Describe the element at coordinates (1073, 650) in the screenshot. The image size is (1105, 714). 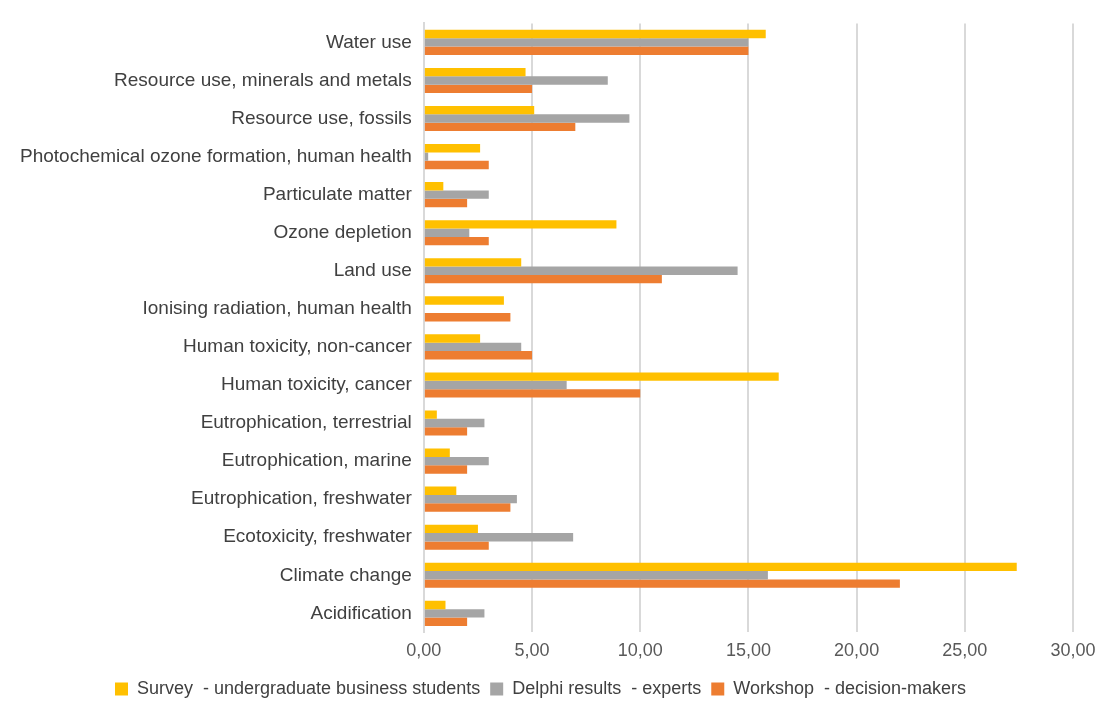
I see `x-tick-label: 30,00` at that location.